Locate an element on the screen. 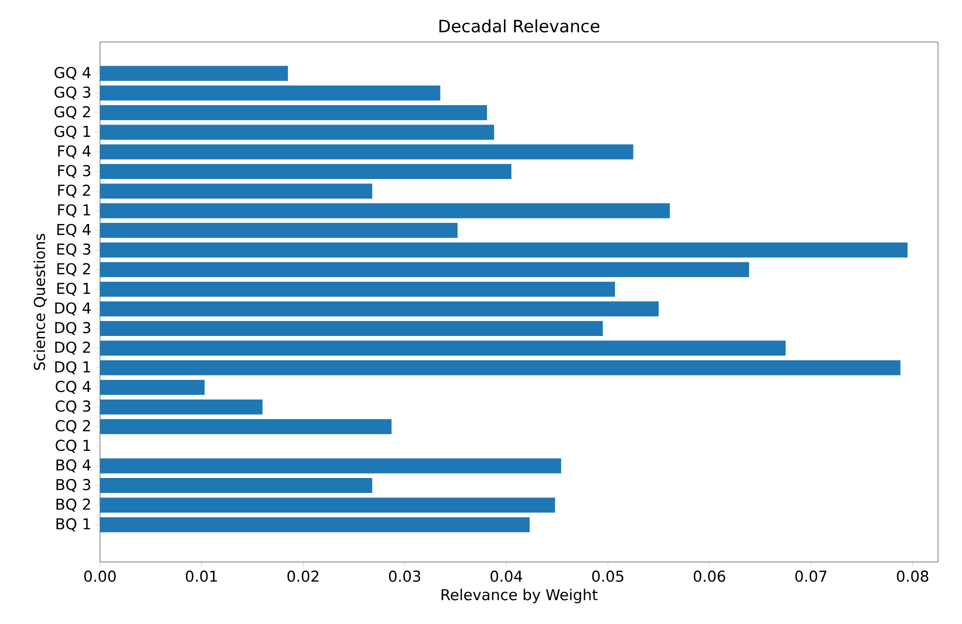  y-tick-label: GQ 1 is located at coordinates (72, 132).